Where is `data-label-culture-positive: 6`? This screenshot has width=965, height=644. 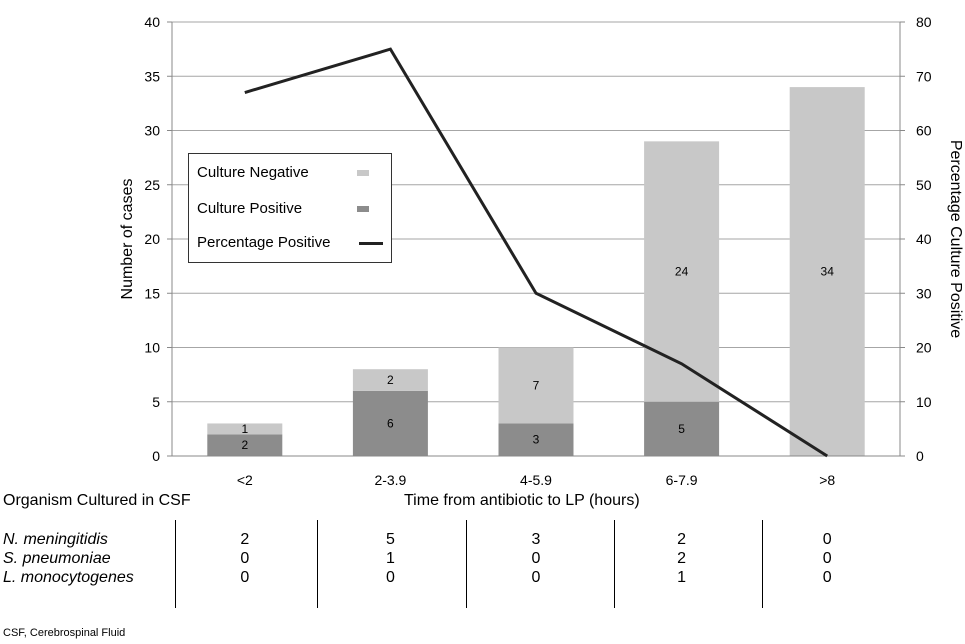
data-label-culture-positive: 6 is located at coordinates (390, 423).